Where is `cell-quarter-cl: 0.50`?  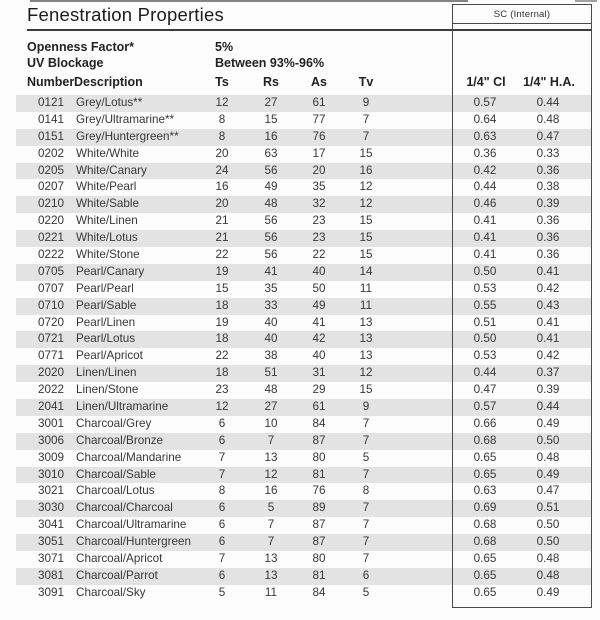
cell-quarter-cl: 0.50 is located at coordinates (485, 271).